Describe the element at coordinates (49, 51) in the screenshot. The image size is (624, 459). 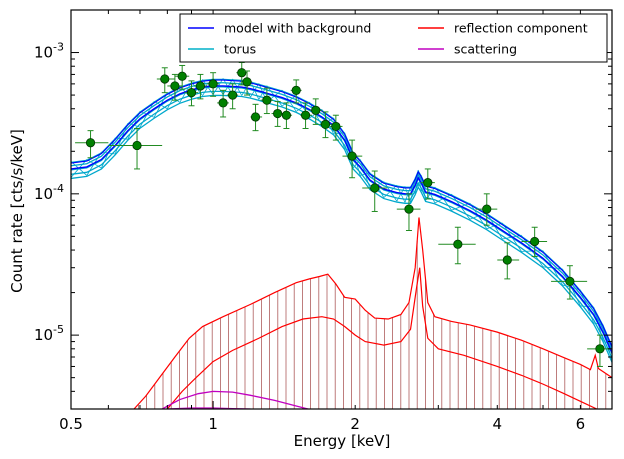
I see `y-tick-label: 10⁻³` at that location.